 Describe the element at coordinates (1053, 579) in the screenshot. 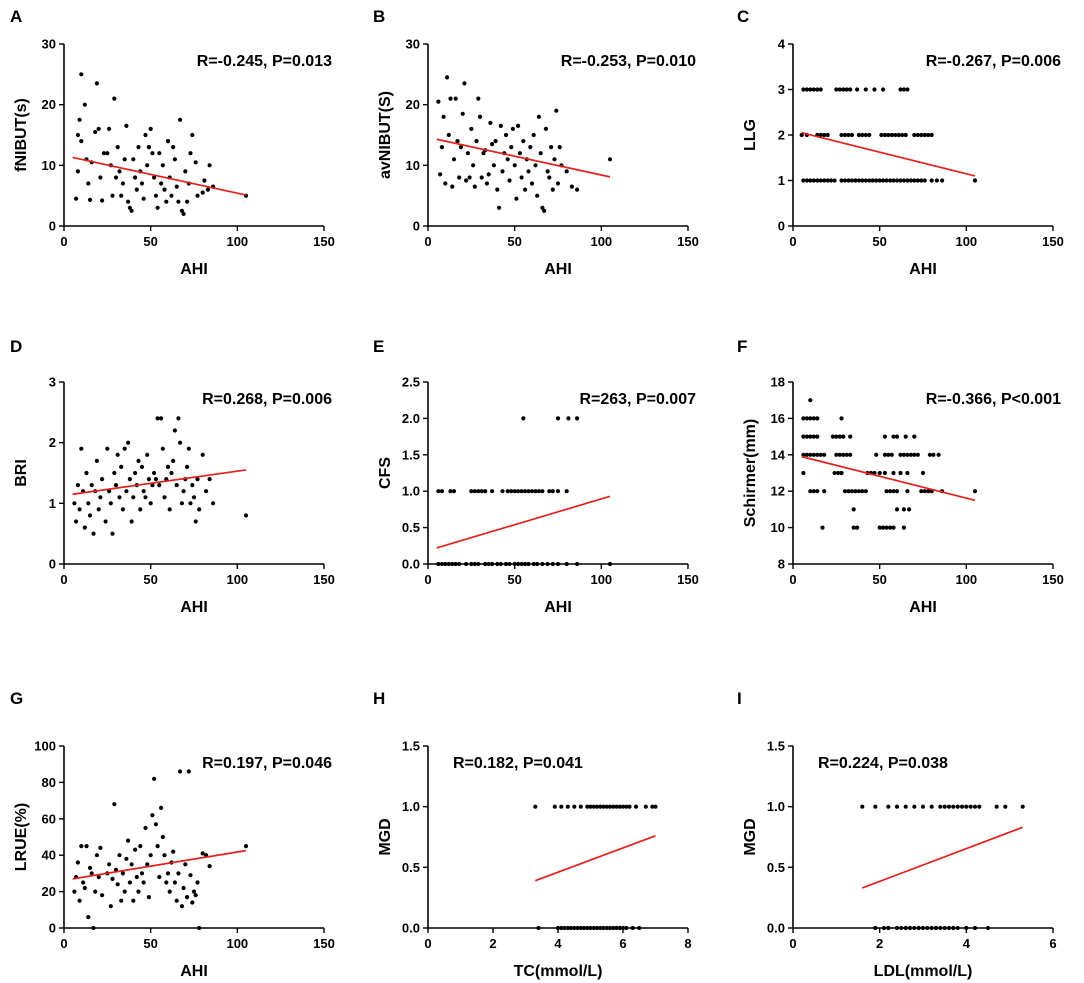

I see `x-tick-label: 150` at that location.